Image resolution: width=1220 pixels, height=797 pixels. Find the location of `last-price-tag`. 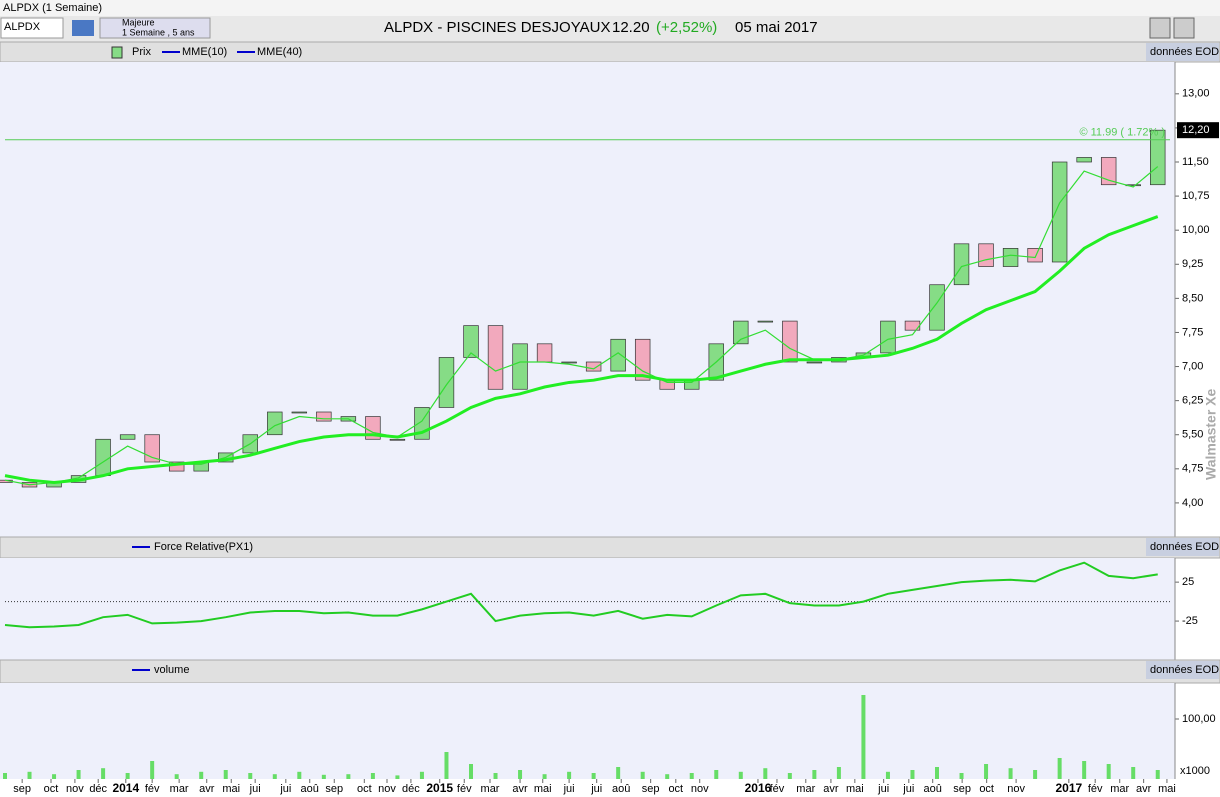

last-price-tag is located at coordinates (1198, 130).